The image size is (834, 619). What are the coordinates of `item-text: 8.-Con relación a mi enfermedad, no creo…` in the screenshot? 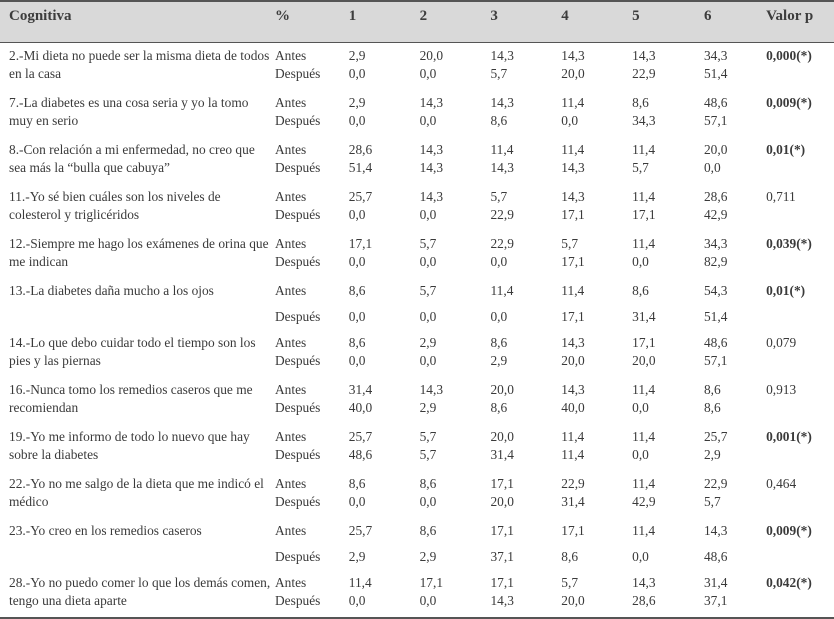 It's located at (132, 158).